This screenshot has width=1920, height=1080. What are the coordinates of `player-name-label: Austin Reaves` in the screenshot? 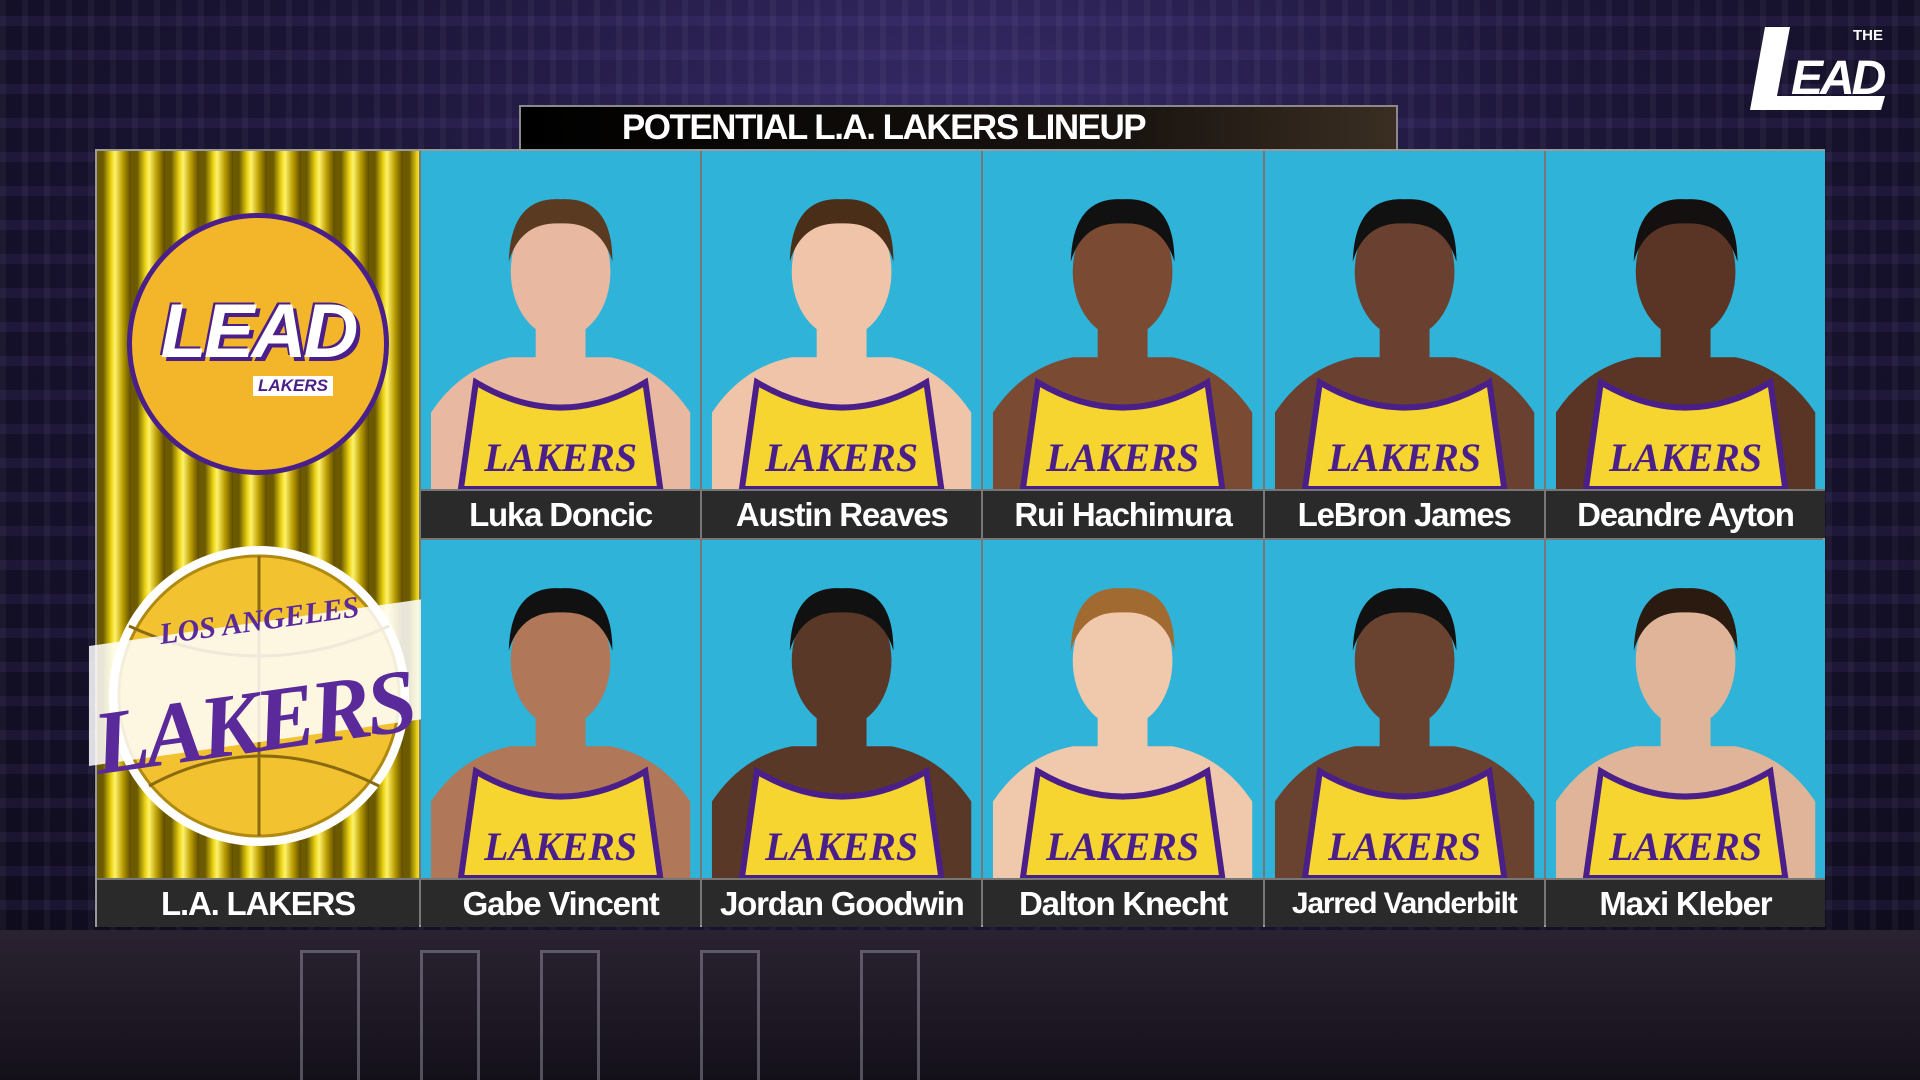 It's located at (842, 513).